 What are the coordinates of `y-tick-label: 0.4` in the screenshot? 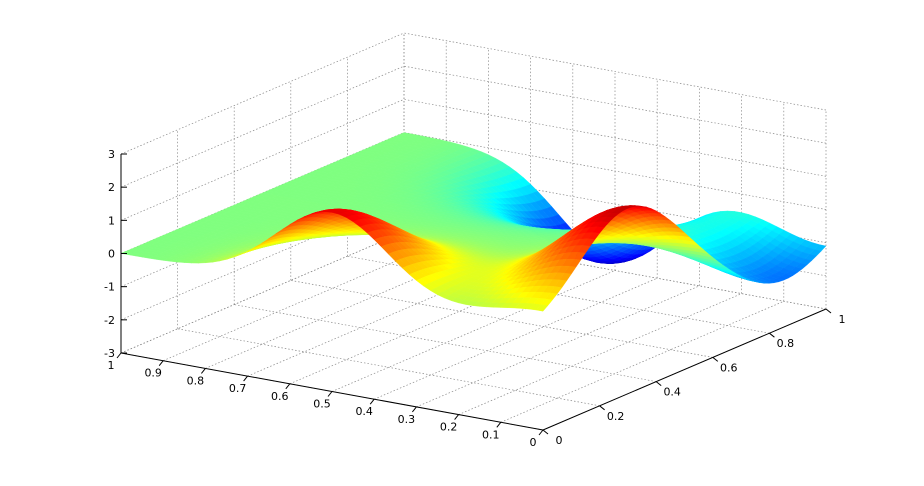 It's located at (672, 392).